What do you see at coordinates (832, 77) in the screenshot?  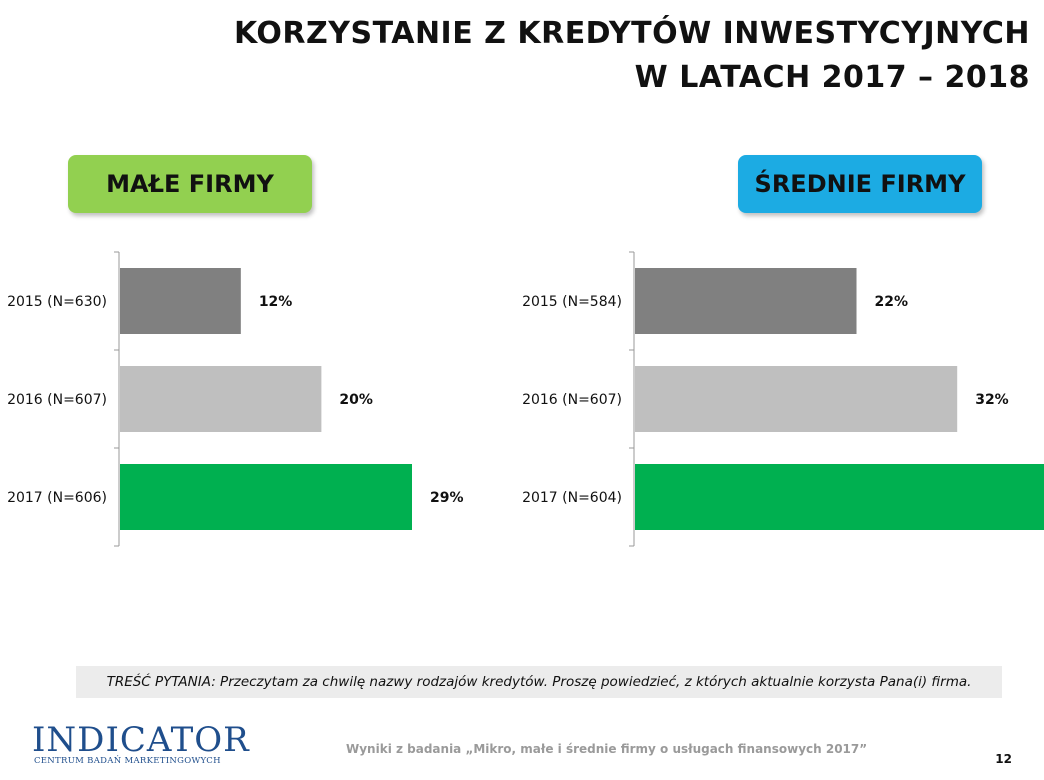 I see `page-title-line2: W LATACH 2017 – 2018` at bounding box center [832, 77].